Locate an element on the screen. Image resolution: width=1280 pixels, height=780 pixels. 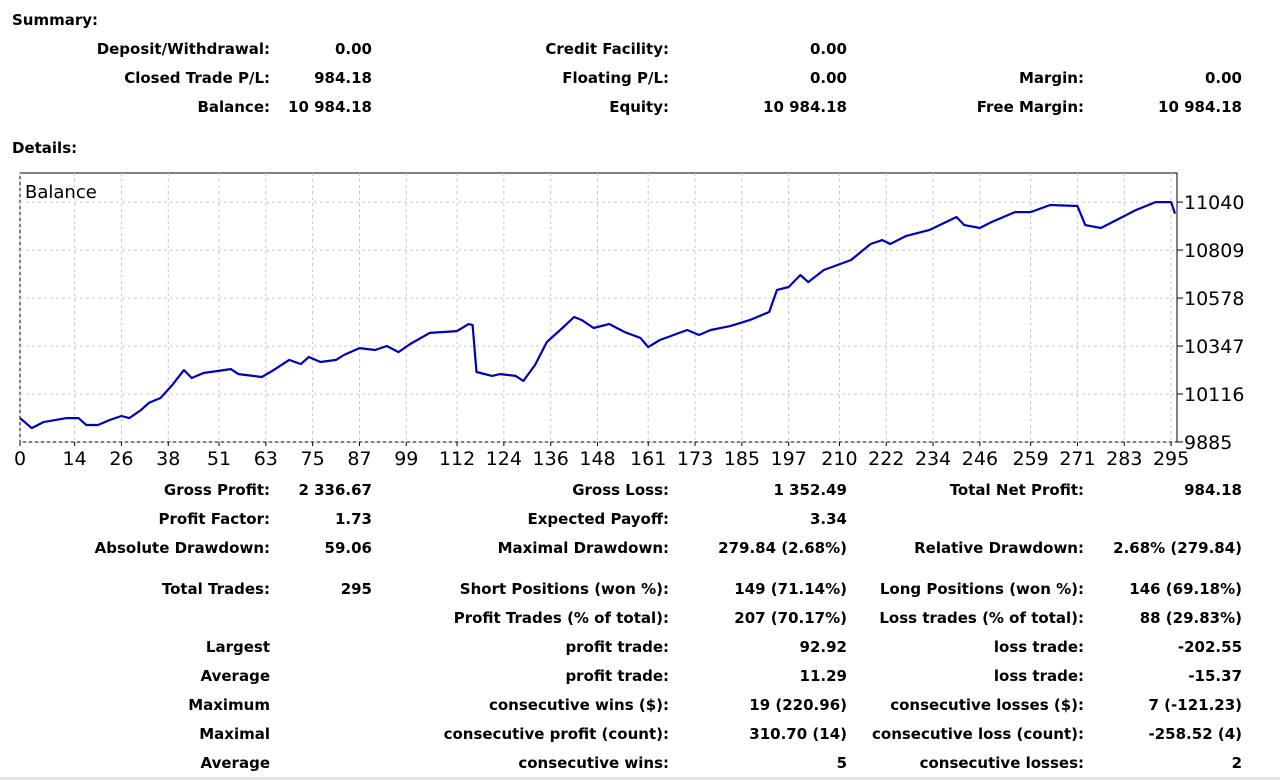
table-cell: 310.70 (14) is located at coordinates (798, 734).